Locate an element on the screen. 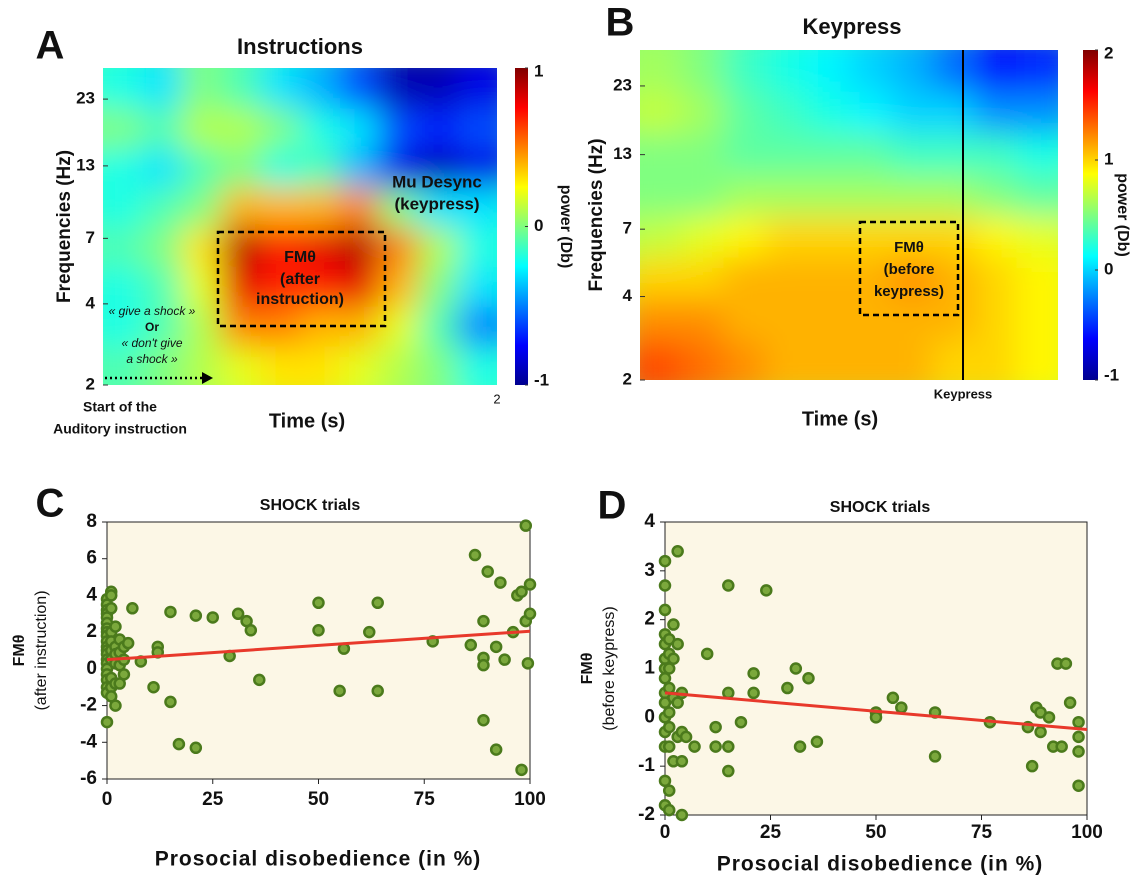  colorbar-label: power (Db) is located at coordinates (565, 227).